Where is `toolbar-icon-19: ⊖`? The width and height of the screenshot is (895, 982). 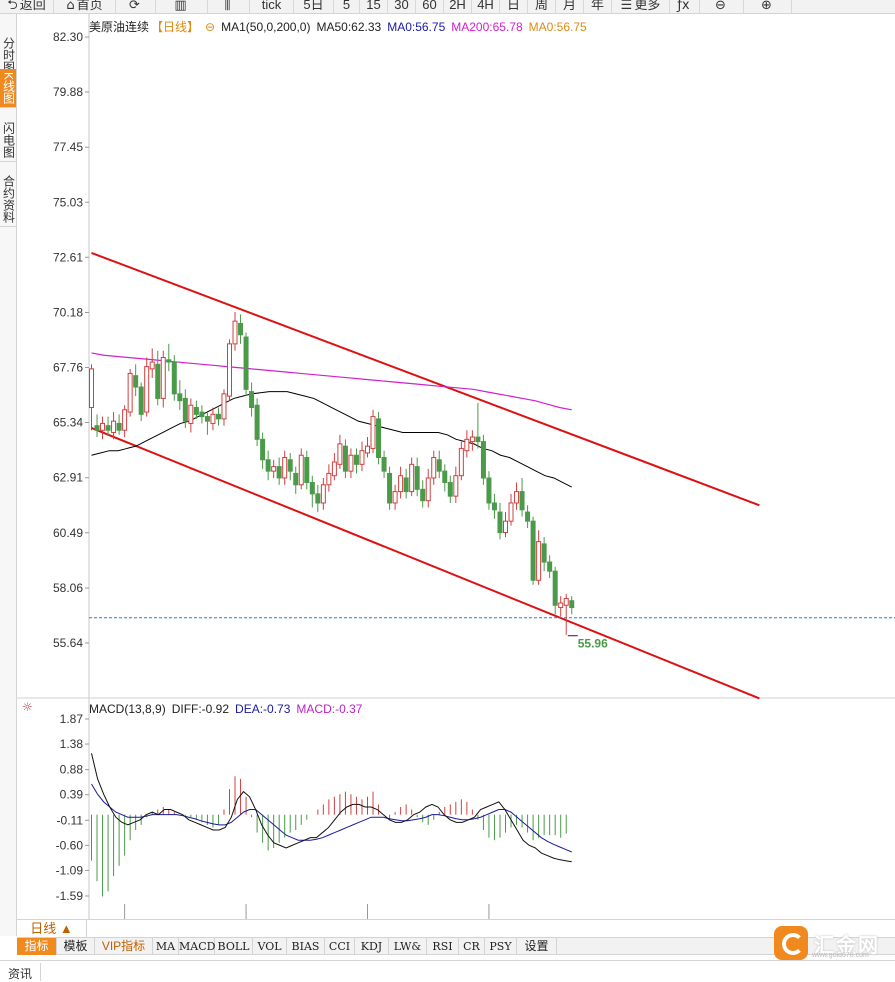 toolbar-icon-19: ⊖ is located at coordinates (720, 6).